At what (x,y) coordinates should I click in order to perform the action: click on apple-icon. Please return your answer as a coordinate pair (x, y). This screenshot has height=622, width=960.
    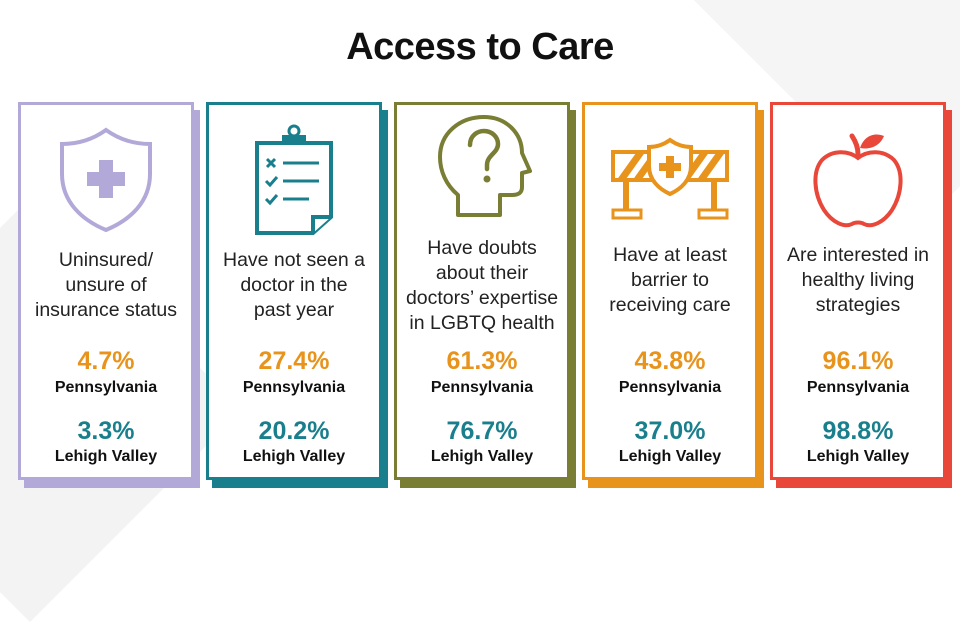
    Looking at the image, I should click on (858, 179).